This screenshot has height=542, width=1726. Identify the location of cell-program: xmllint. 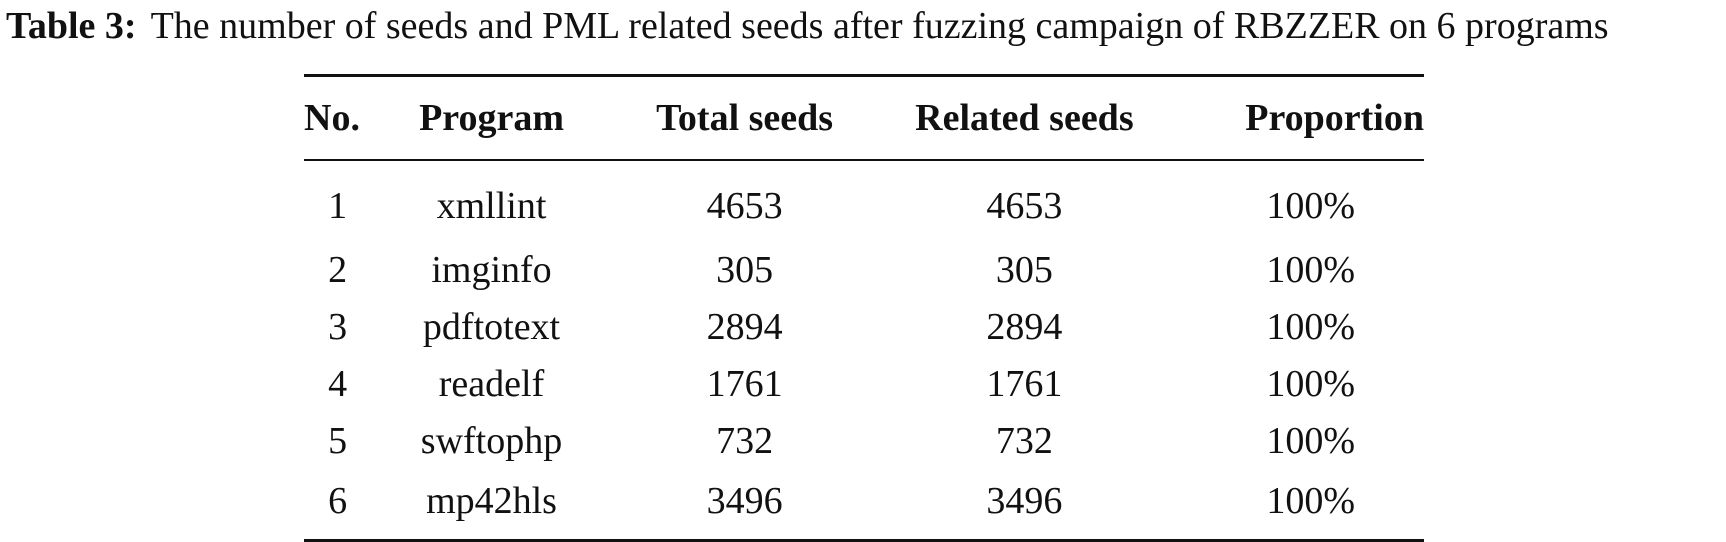
(491, 206).